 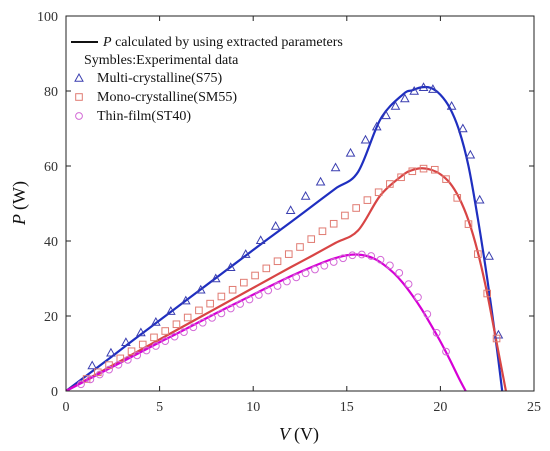 I want to click on x-tick-label: 0, so click(x=66, y=407).